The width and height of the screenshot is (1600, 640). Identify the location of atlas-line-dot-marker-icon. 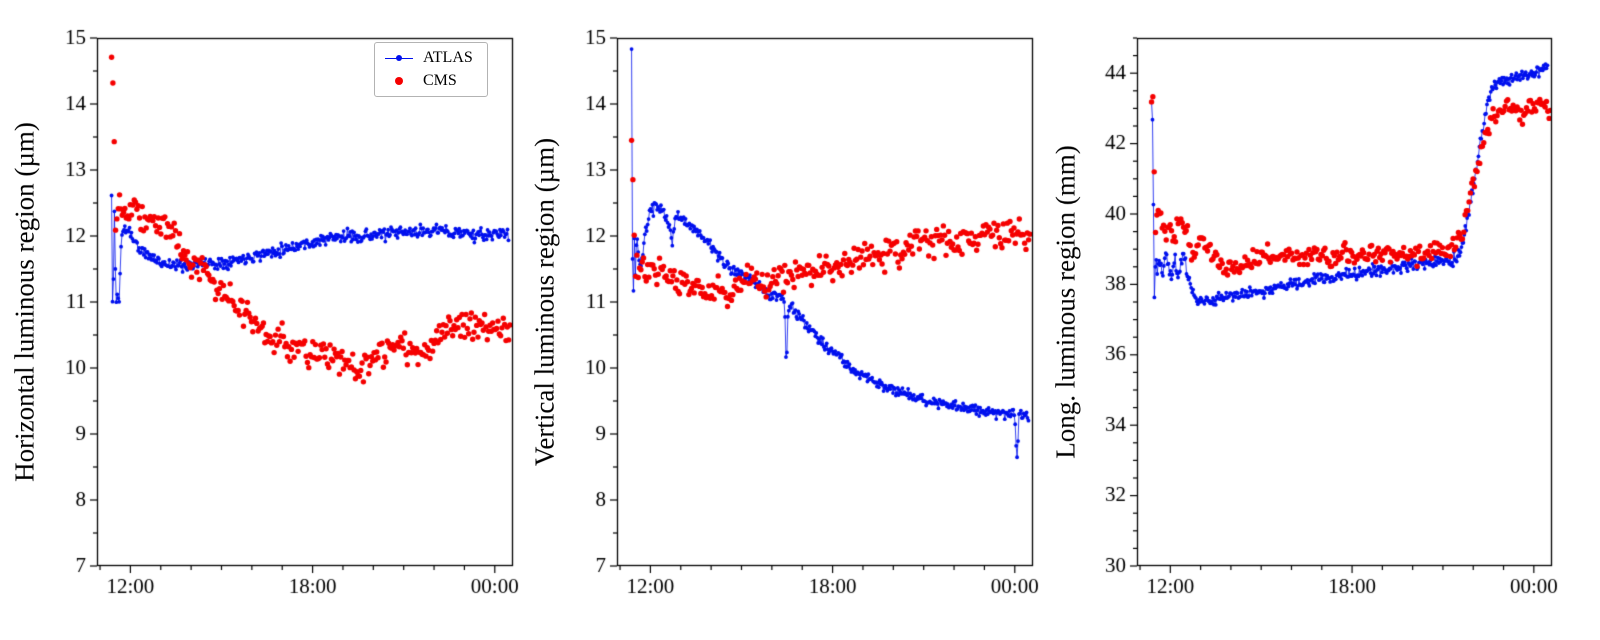
(399, 58).